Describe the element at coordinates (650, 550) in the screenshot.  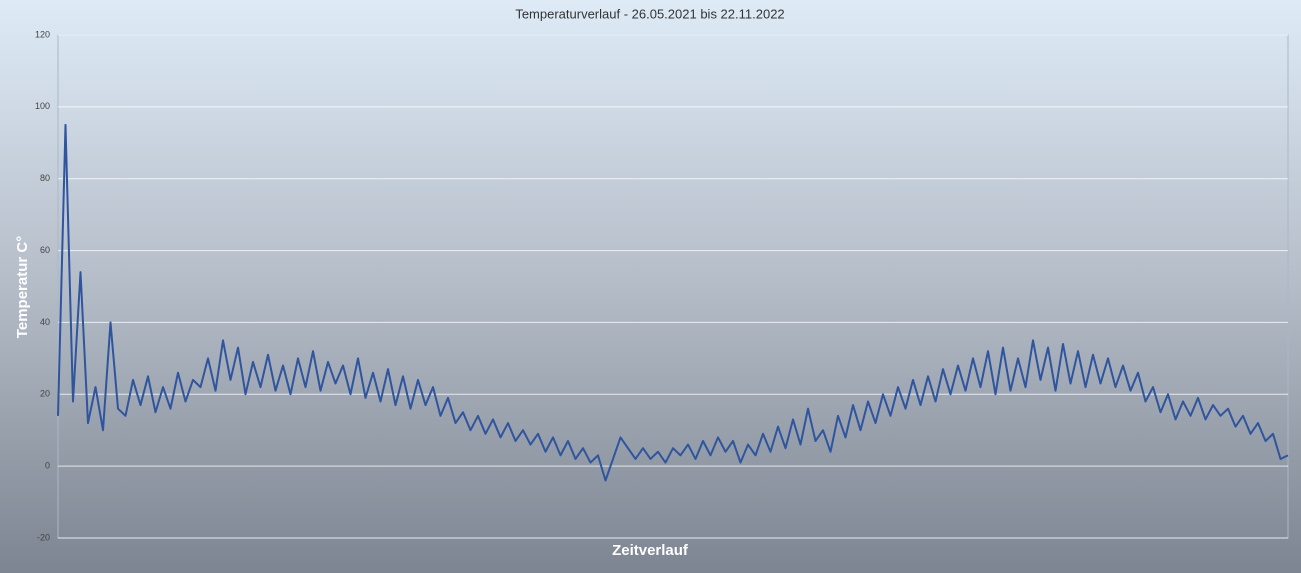
I see `x-axis-label: Zeitverlauf` at that location.